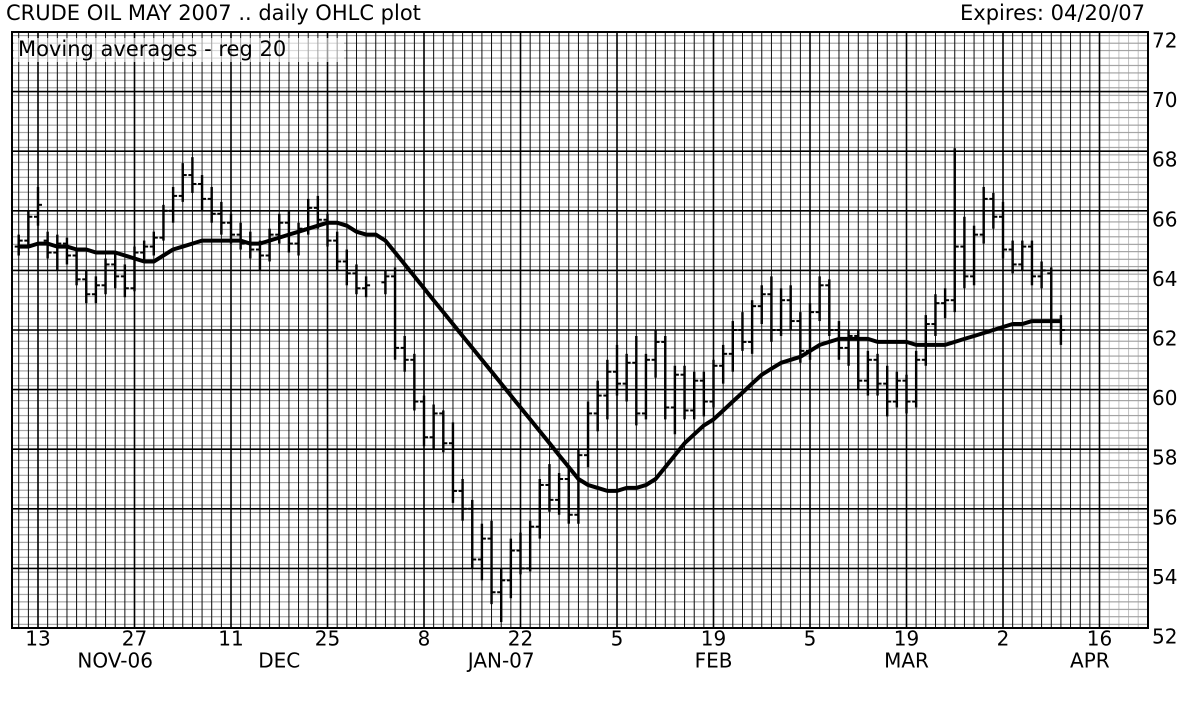 The image size is (1181, 701). I want to click on y-tick-label: 56, so click(1164, 517).